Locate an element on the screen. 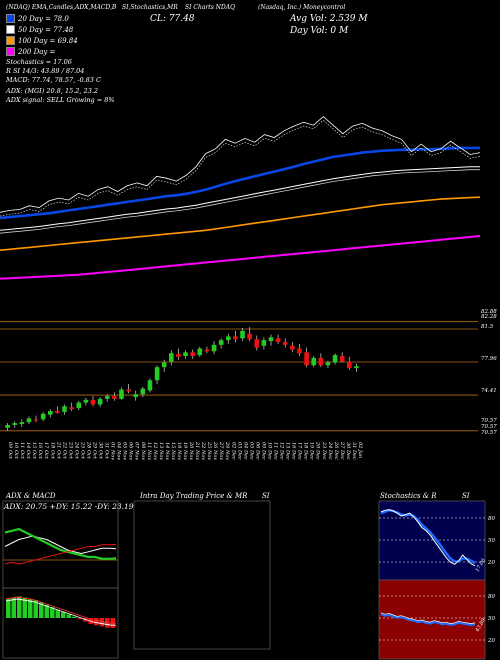 This screenshot has width=500, height=660. macd-signal-line is located at coordinates (61, 610).